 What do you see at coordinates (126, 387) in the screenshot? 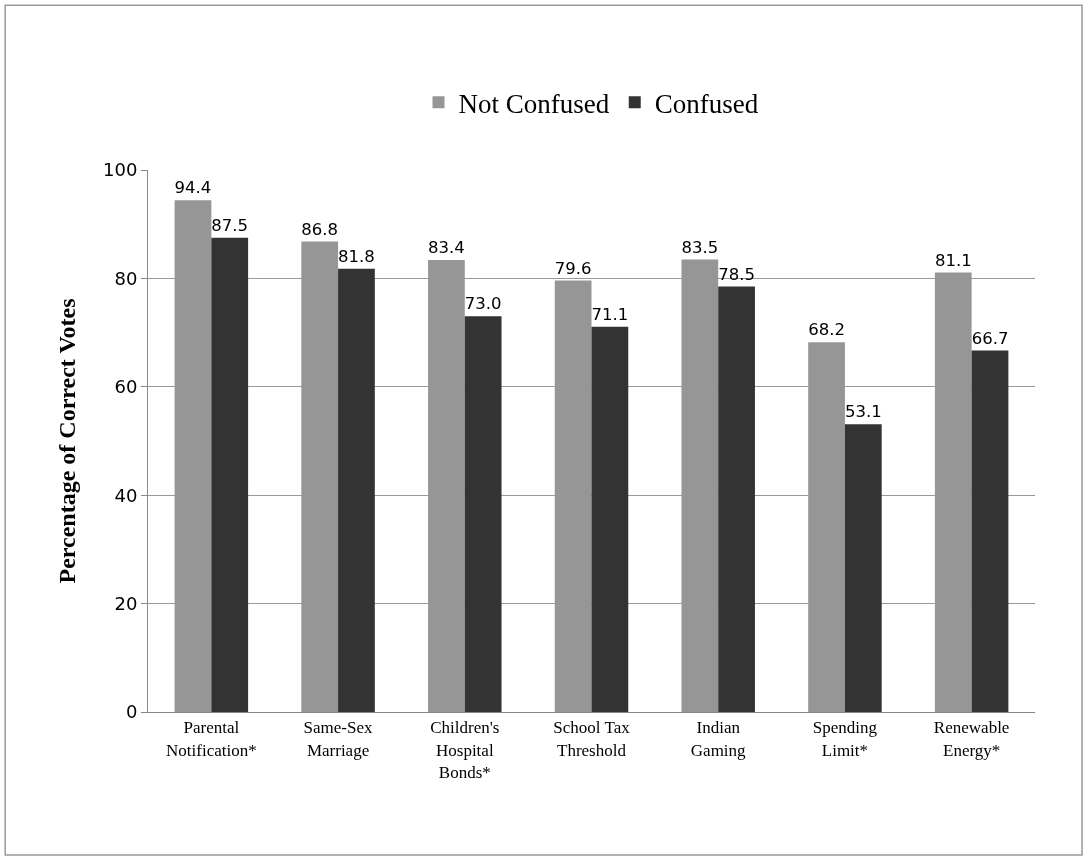
I see `y-tick-label: 60` at bounding box center [126, 387].